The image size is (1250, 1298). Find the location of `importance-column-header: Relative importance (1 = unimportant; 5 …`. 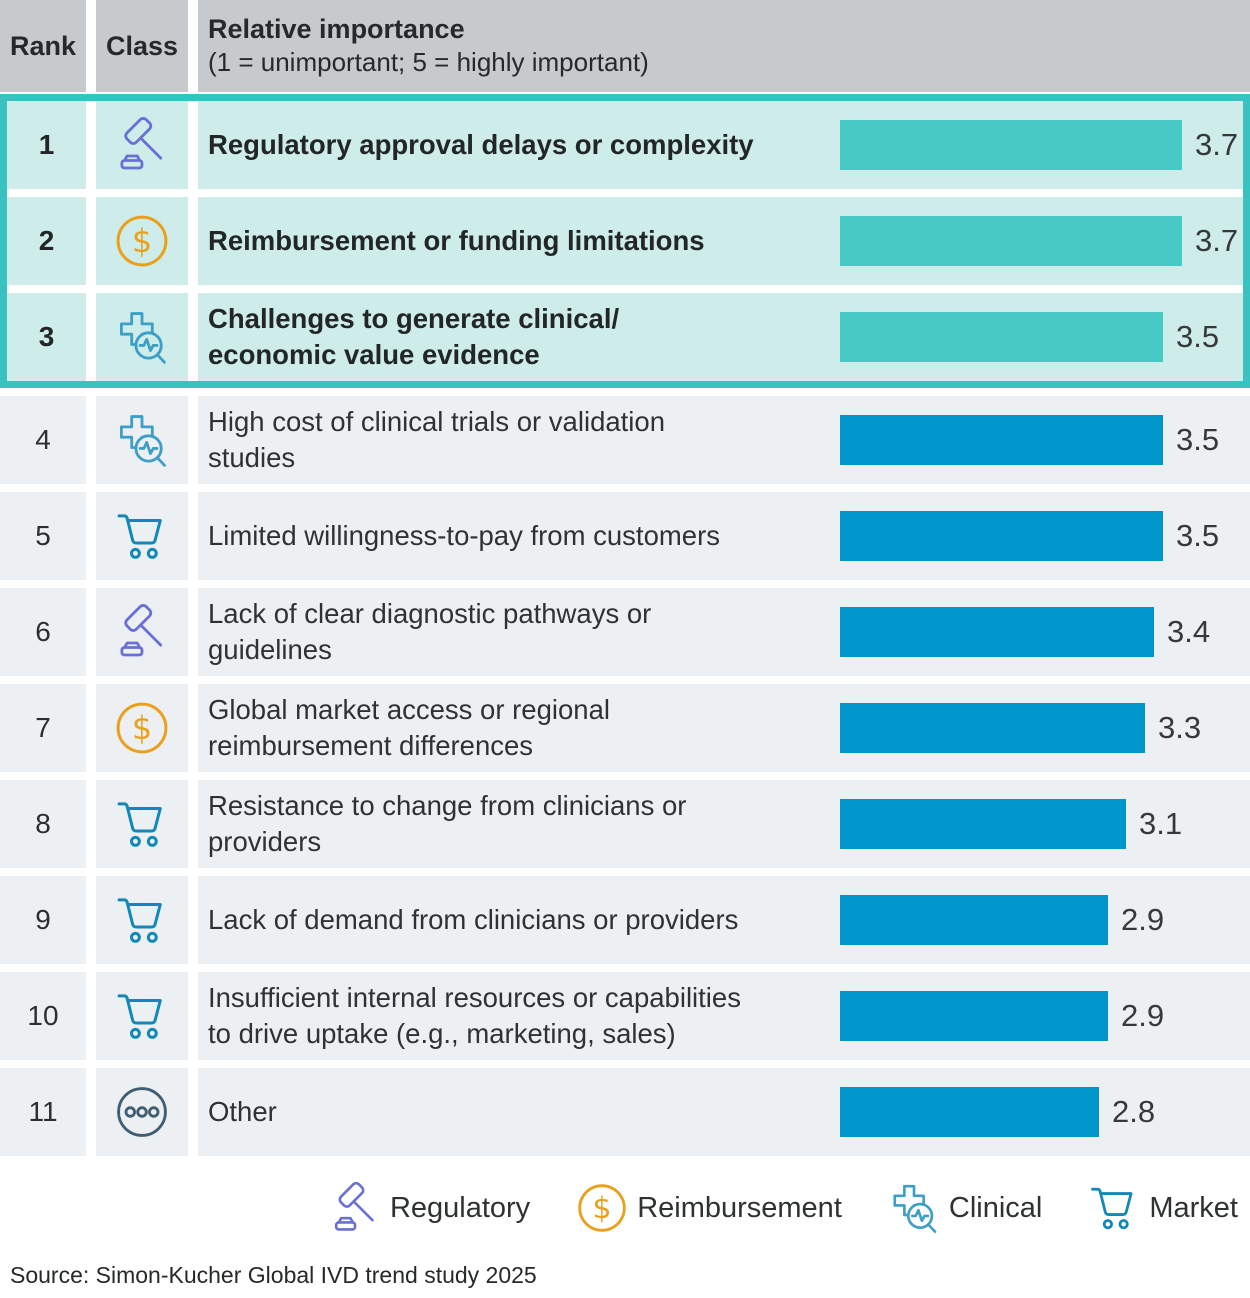

importance-column-header: Relative importance (1 = unimportant; 5 … is located at coordinates (724, 46).